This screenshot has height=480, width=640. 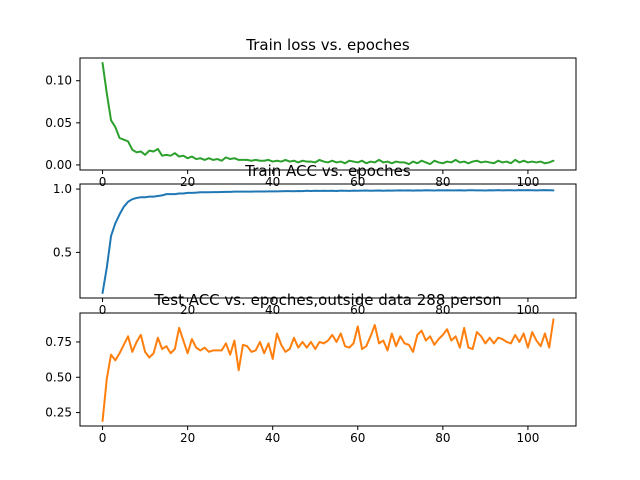 I want to click on chart-title: Train loss vs. epoches, so click(x=327, y=45).